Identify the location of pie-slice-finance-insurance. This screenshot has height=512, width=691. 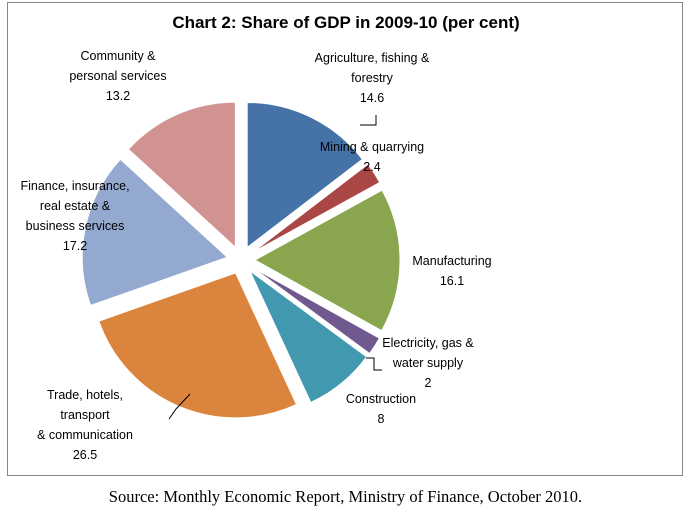
(155, 232).